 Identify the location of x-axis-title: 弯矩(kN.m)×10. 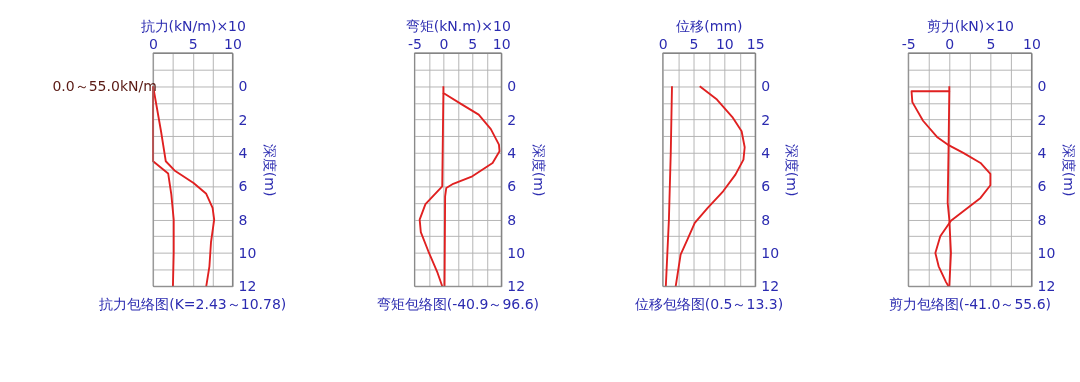
(458, 25).